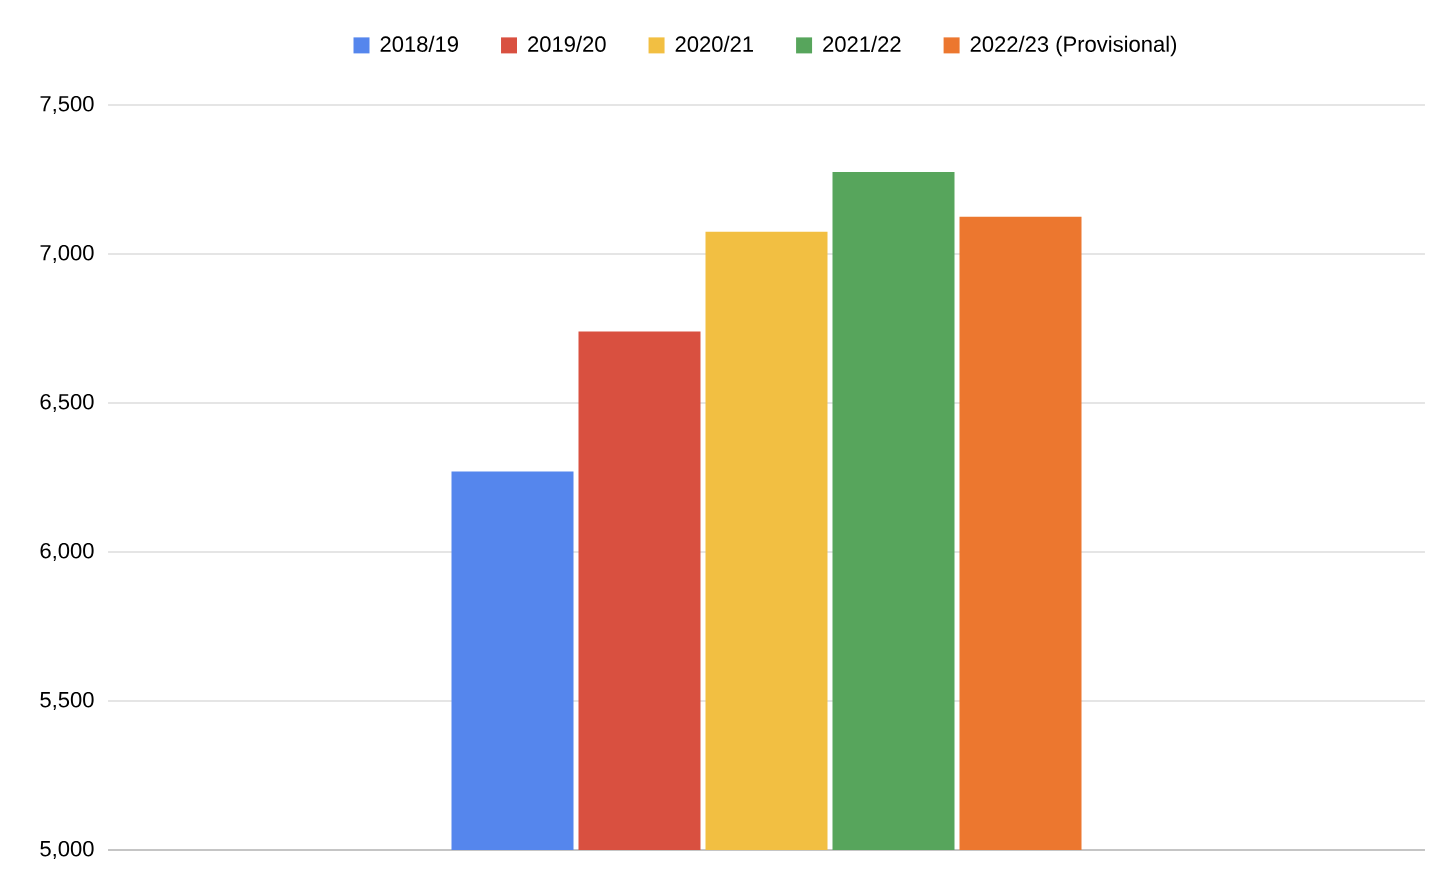 The image size is (1448, 880). I want to click on legend-label: 2022/23 (Provisional), so click(1073, 46).